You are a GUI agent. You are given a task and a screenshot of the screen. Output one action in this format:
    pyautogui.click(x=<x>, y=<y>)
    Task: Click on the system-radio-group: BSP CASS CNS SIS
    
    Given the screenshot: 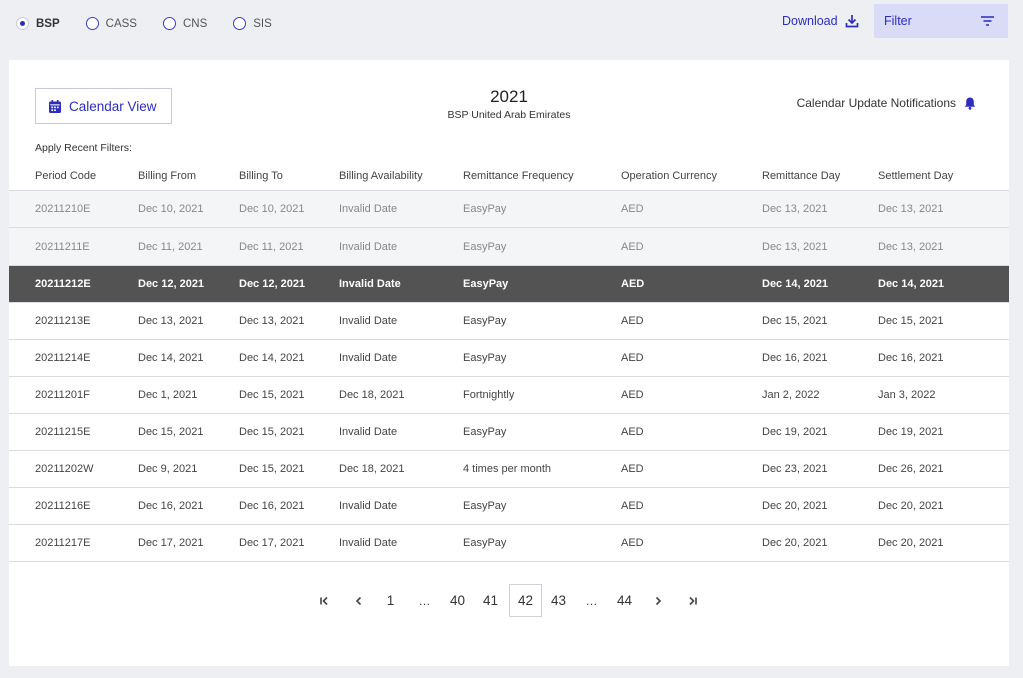 What is the action you would take?
    pyautogui.click(x=157, y=23)
    